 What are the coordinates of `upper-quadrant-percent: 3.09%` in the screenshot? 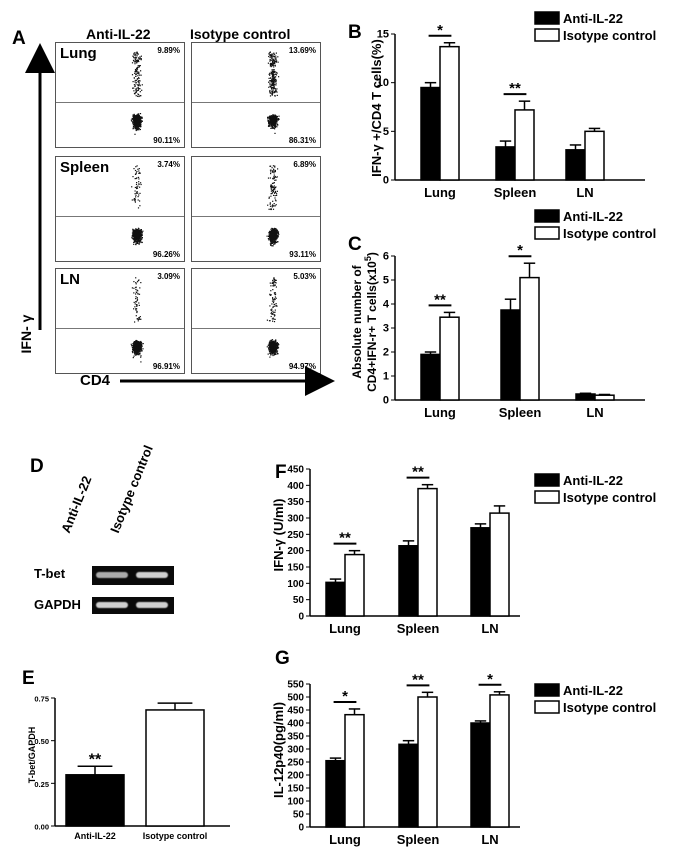 It's located at (168, 276).